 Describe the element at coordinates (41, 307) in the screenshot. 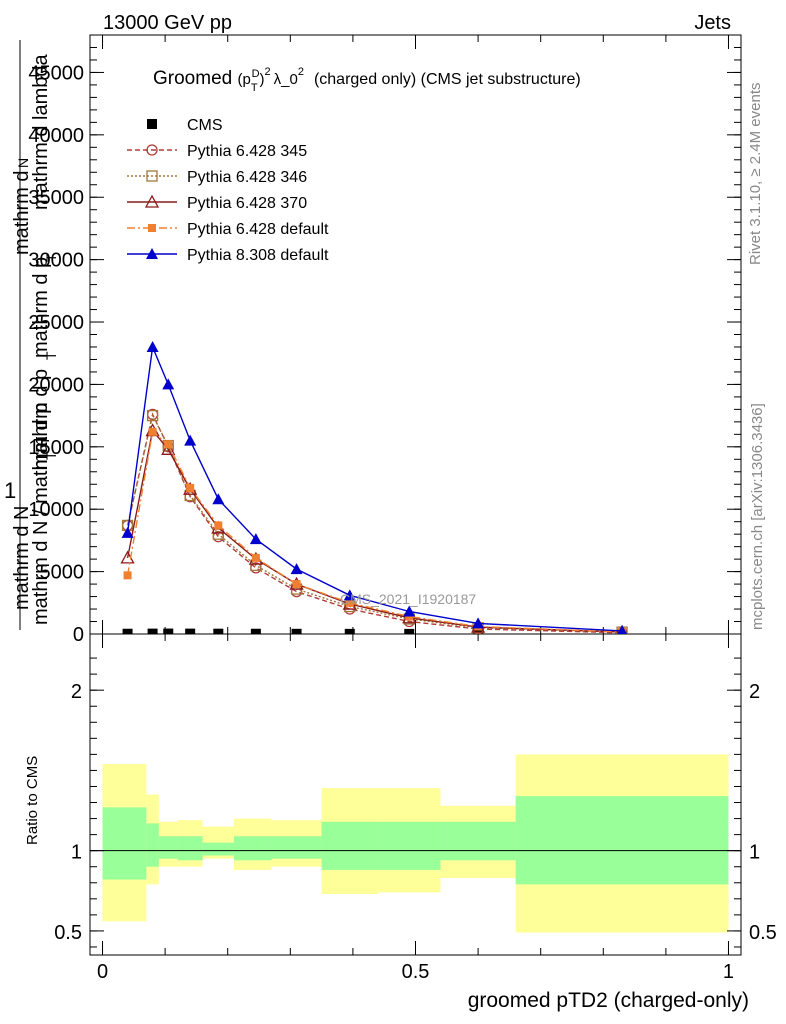

I see `ylabel-line-2: mathrm d p` at that location.